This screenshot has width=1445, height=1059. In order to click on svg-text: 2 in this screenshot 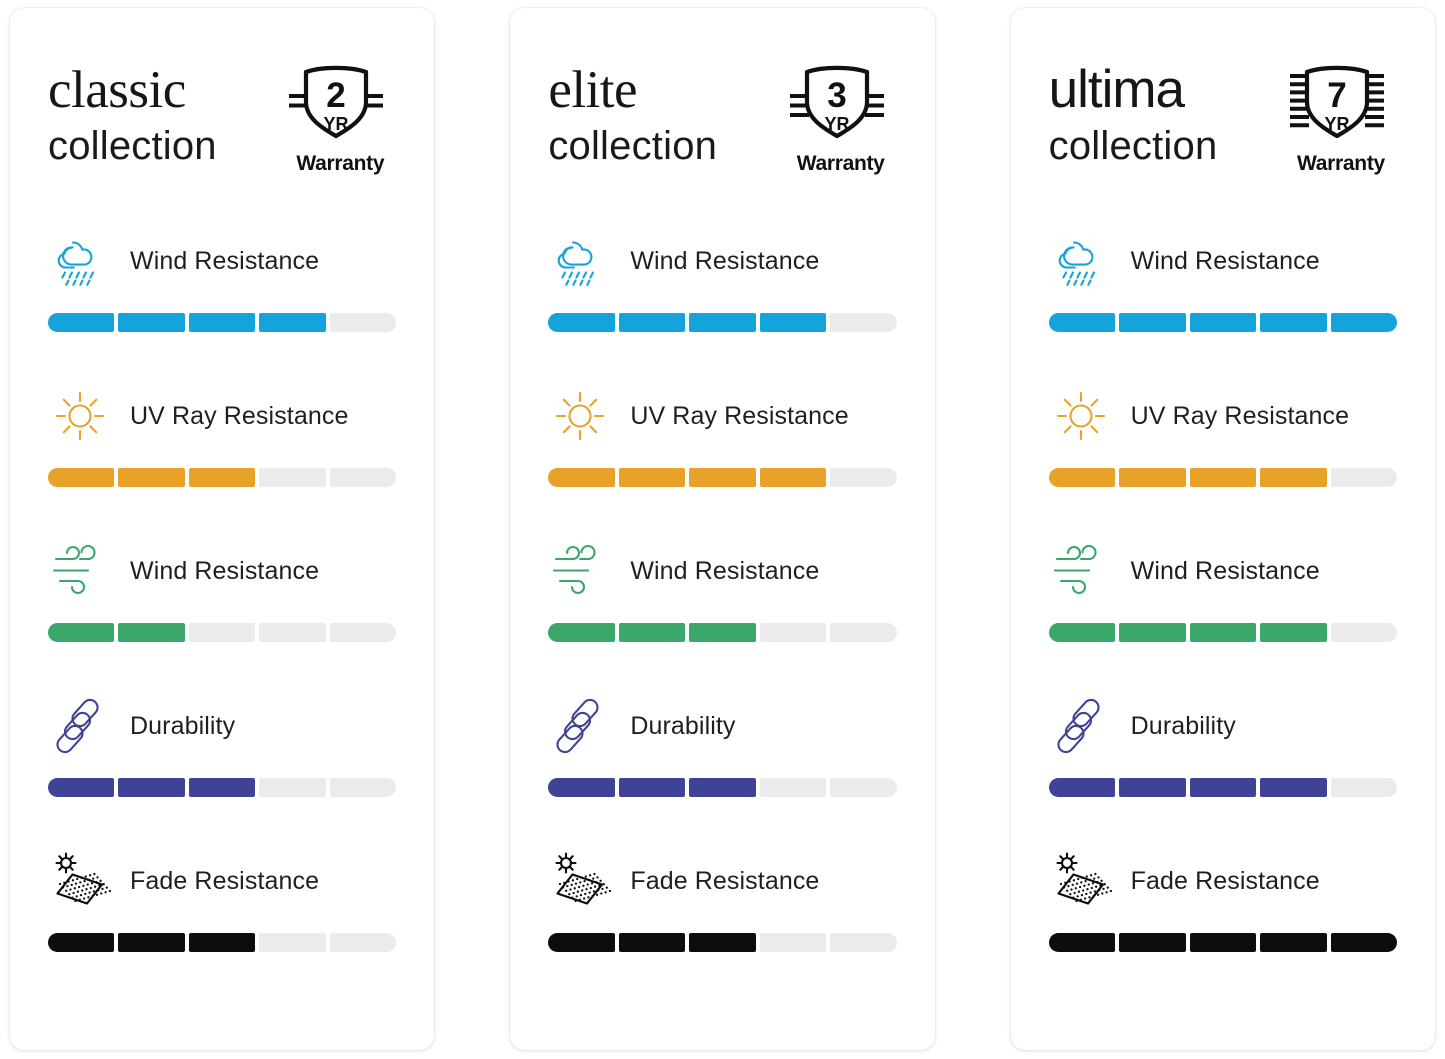, I will do `click(336, 95)`.